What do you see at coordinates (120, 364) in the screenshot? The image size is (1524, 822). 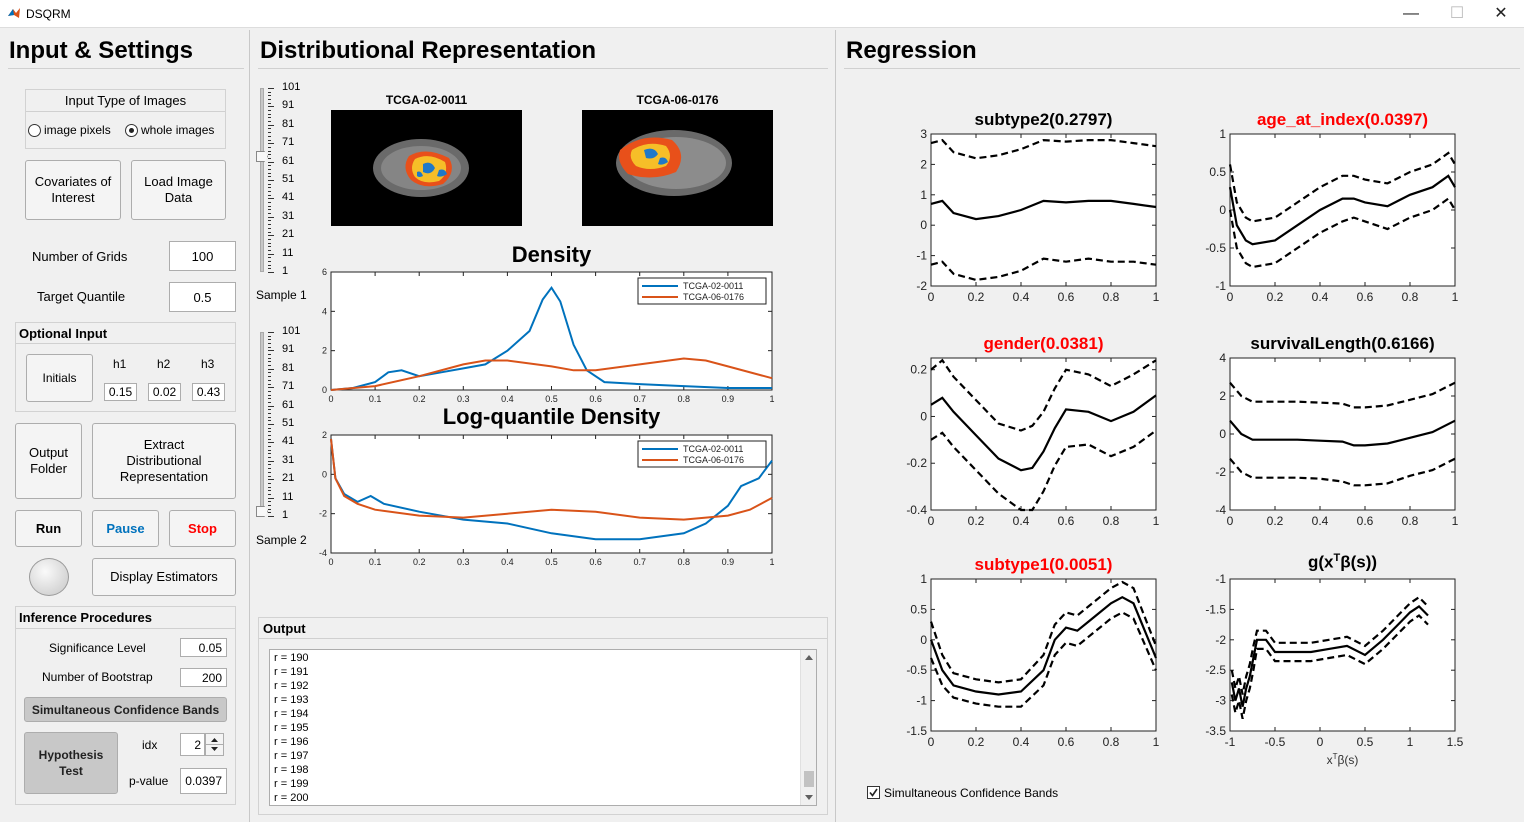 I see `h1-label: h1` at bounding box center [120, 364].